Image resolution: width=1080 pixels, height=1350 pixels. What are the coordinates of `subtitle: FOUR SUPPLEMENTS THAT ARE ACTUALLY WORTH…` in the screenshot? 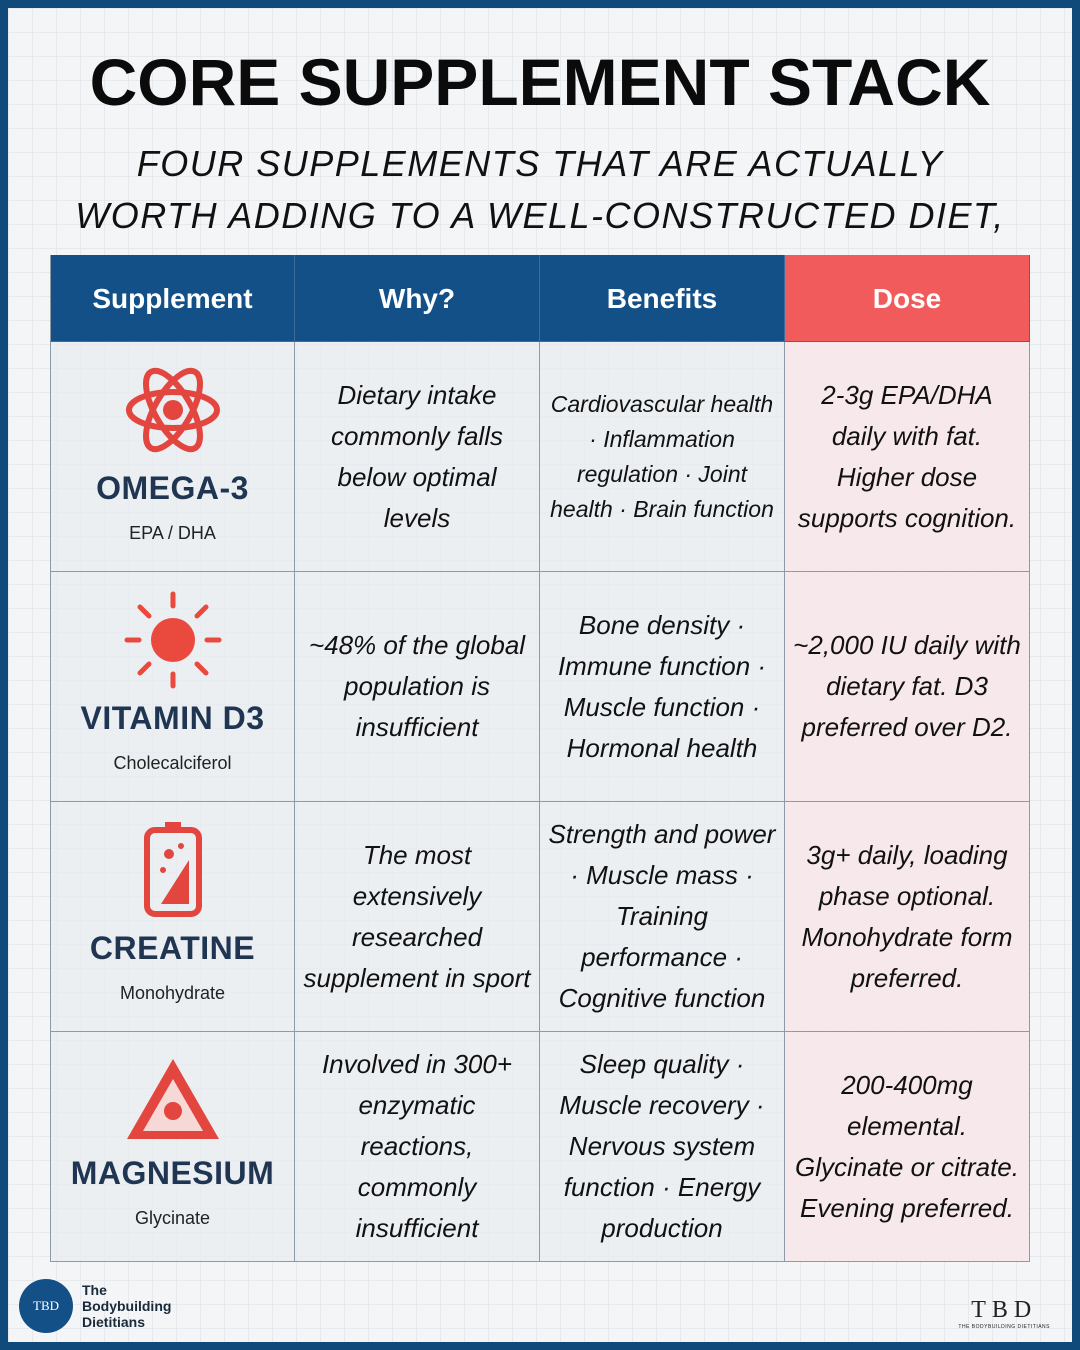 It's located at (540, 215).